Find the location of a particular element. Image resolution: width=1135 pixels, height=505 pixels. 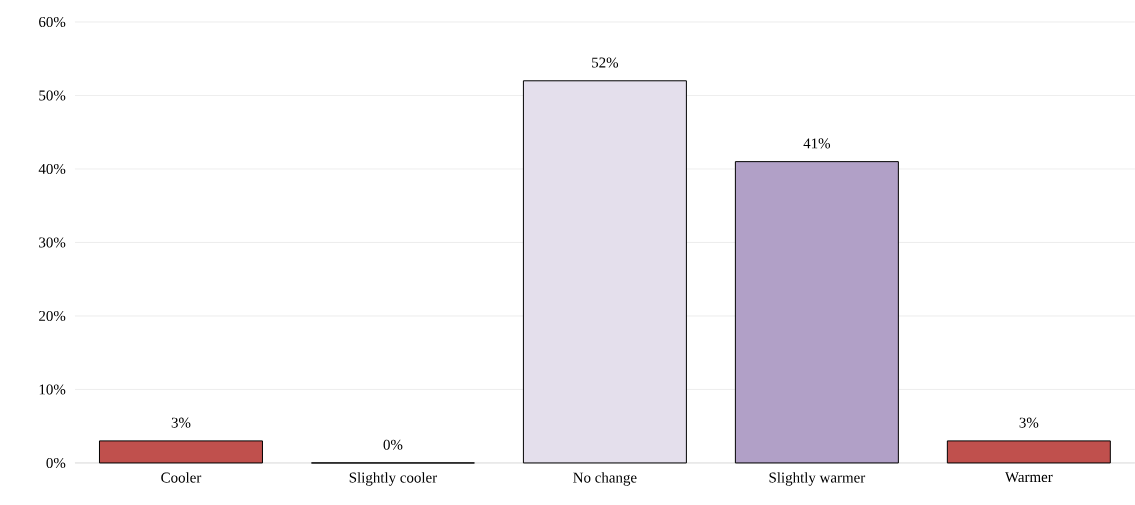

y-tick-label: 40% is located at coordinates (52, 169).